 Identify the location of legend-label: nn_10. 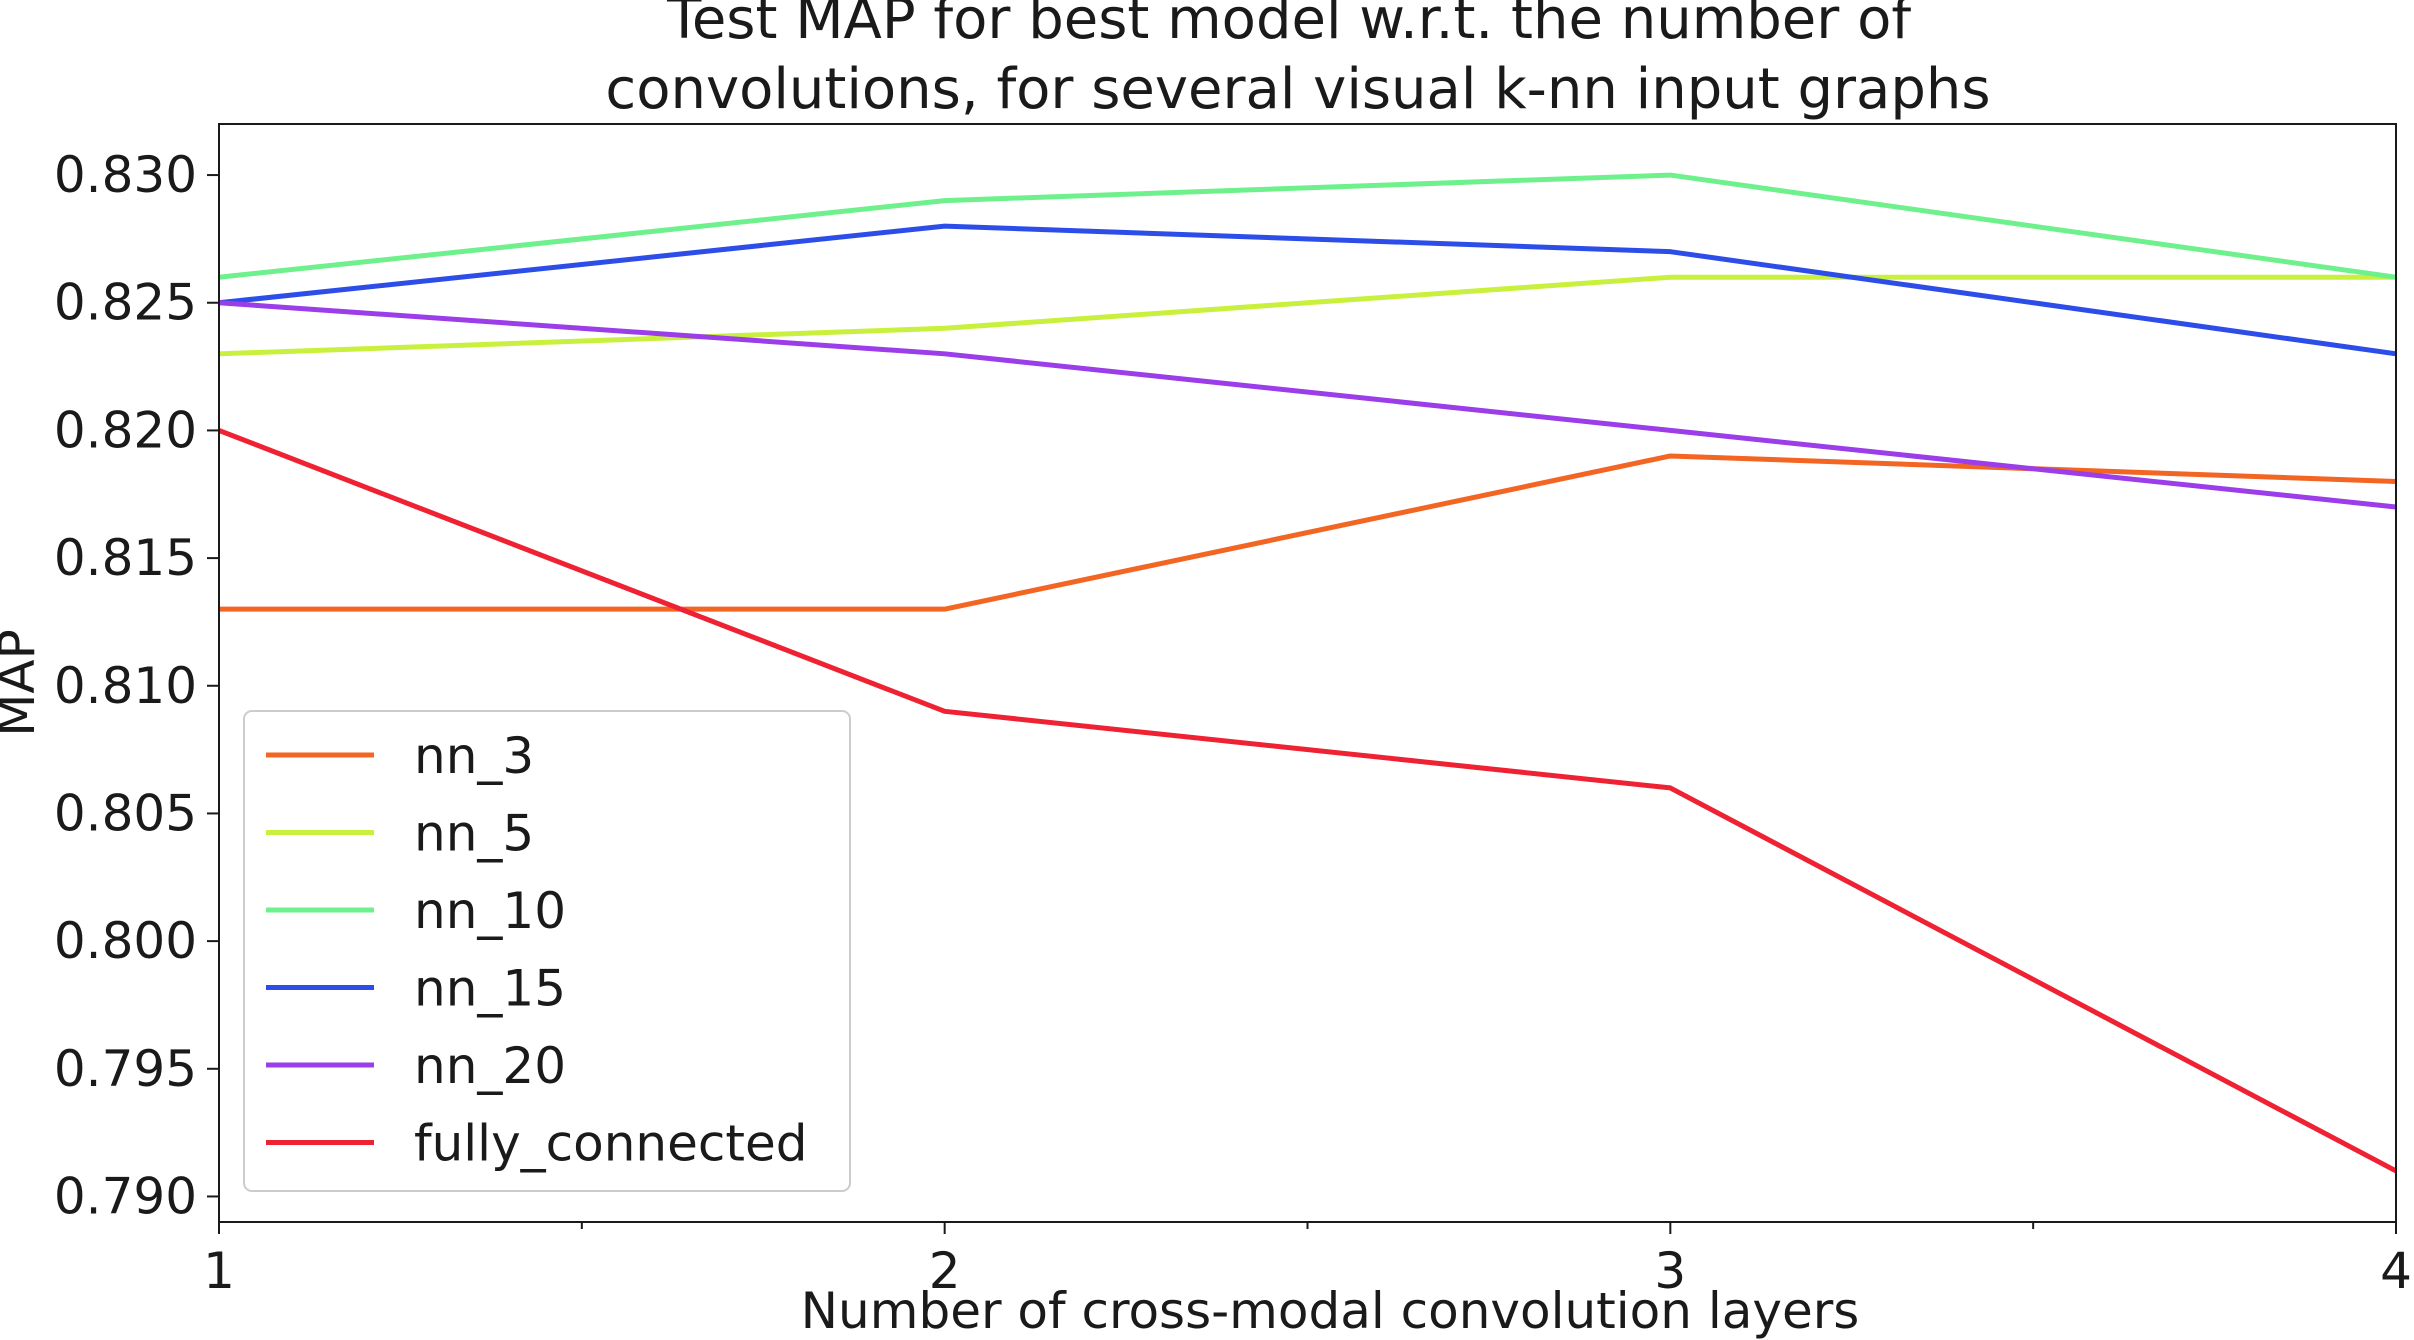
(490, 911).